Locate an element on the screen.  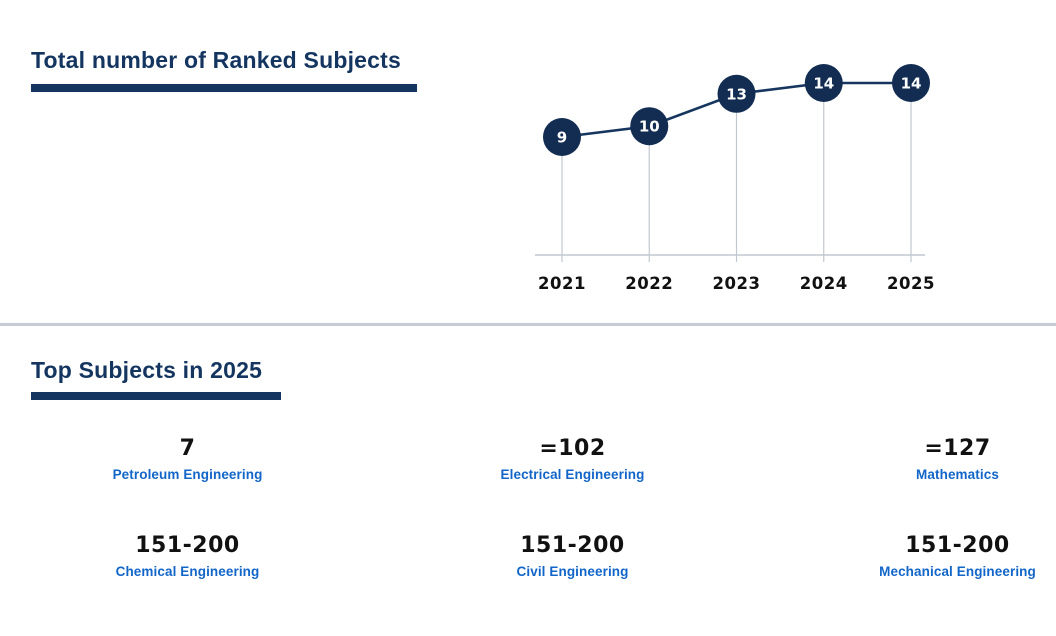
chart-year-label: 2022 is located at coordinates (649, 283).